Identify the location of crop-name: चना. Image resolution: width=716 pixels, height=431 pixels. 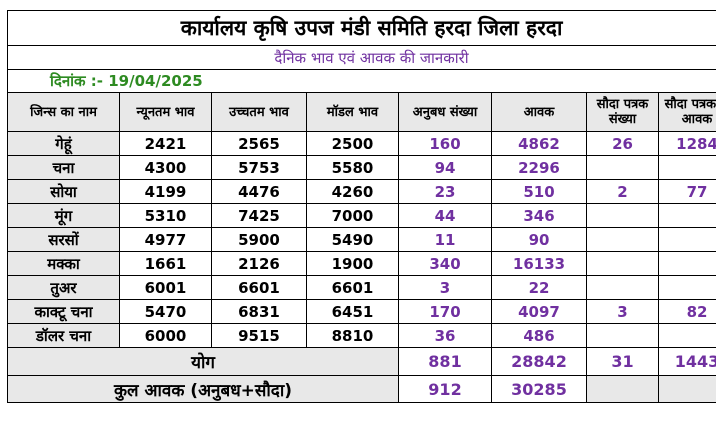
(63, 167).